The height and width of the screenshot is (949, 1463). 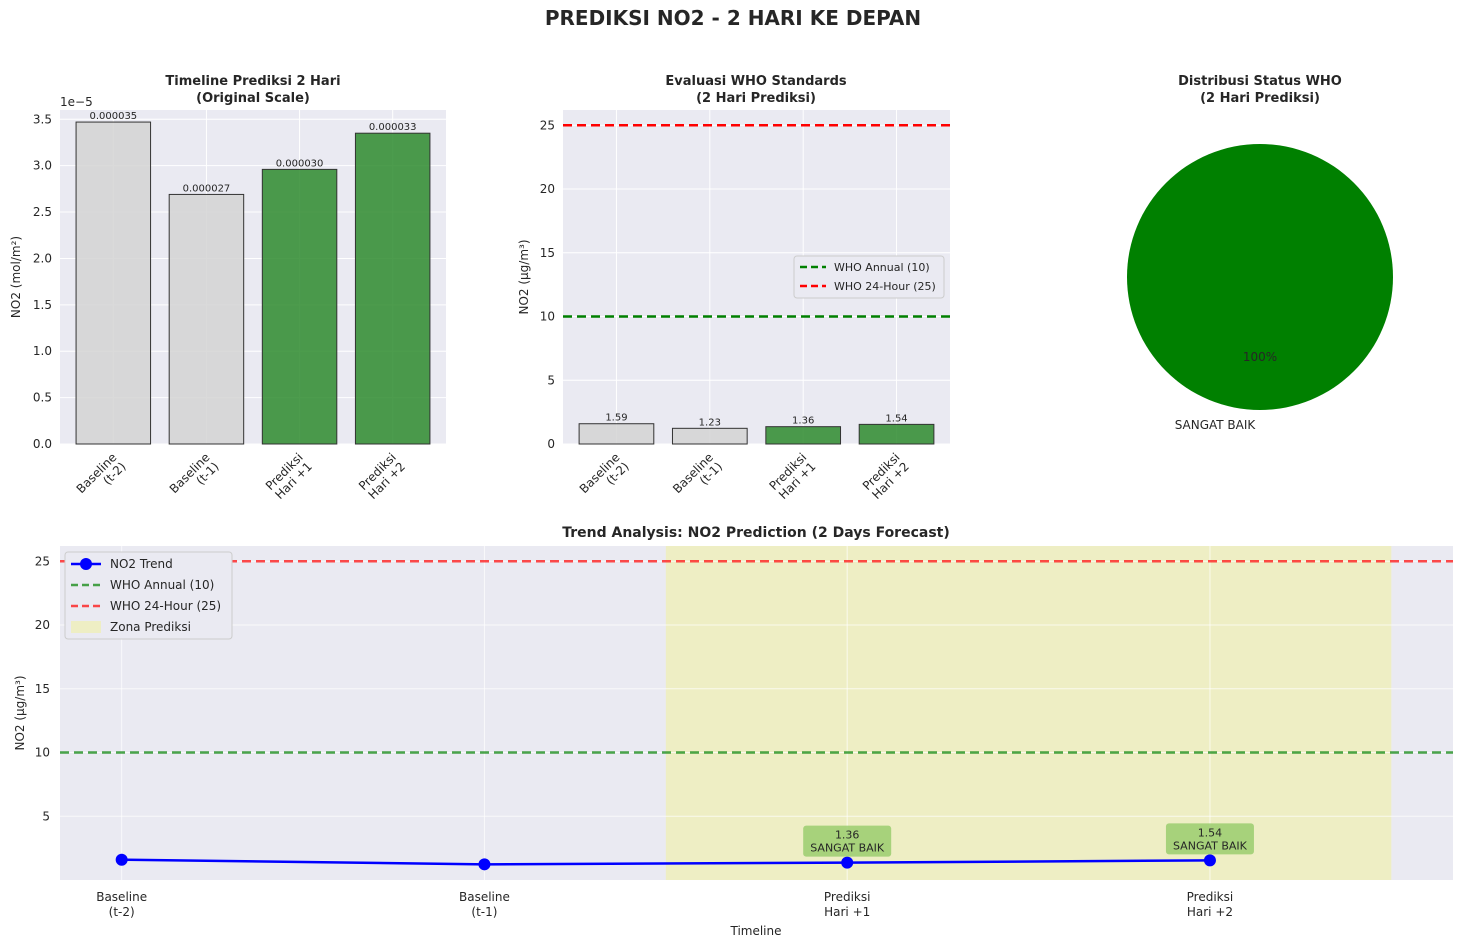 What do you see at coordinates (252, 81) in the screenshot?
I see `panel-timeline-title: Timeline Prediksi 2 Hari` at bounding box center [252, 81].